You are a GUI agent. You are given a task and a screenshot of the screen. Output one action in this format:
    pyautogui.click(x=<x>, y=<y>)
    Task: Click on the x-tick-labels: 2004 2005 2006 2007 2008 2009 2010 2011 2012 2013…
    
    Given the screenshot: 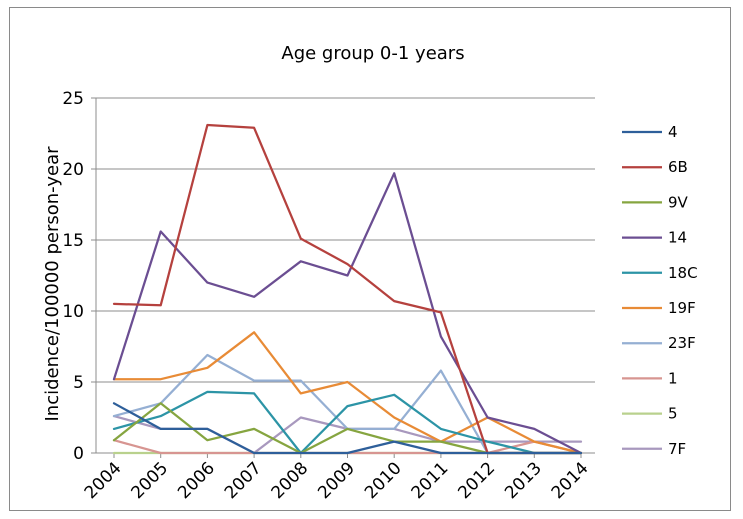 What is the action you would take?
    pyautogui.click(x=337, y=480)
    